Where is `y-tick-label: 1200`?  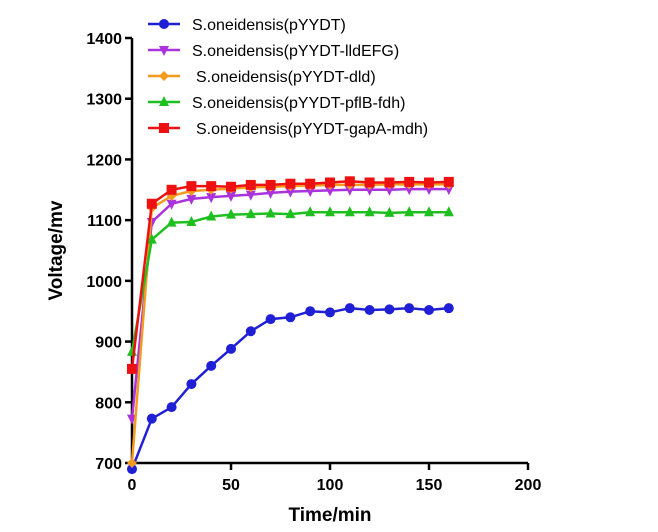 y-tick-label: 1200 is located at coordinates (104, 160).